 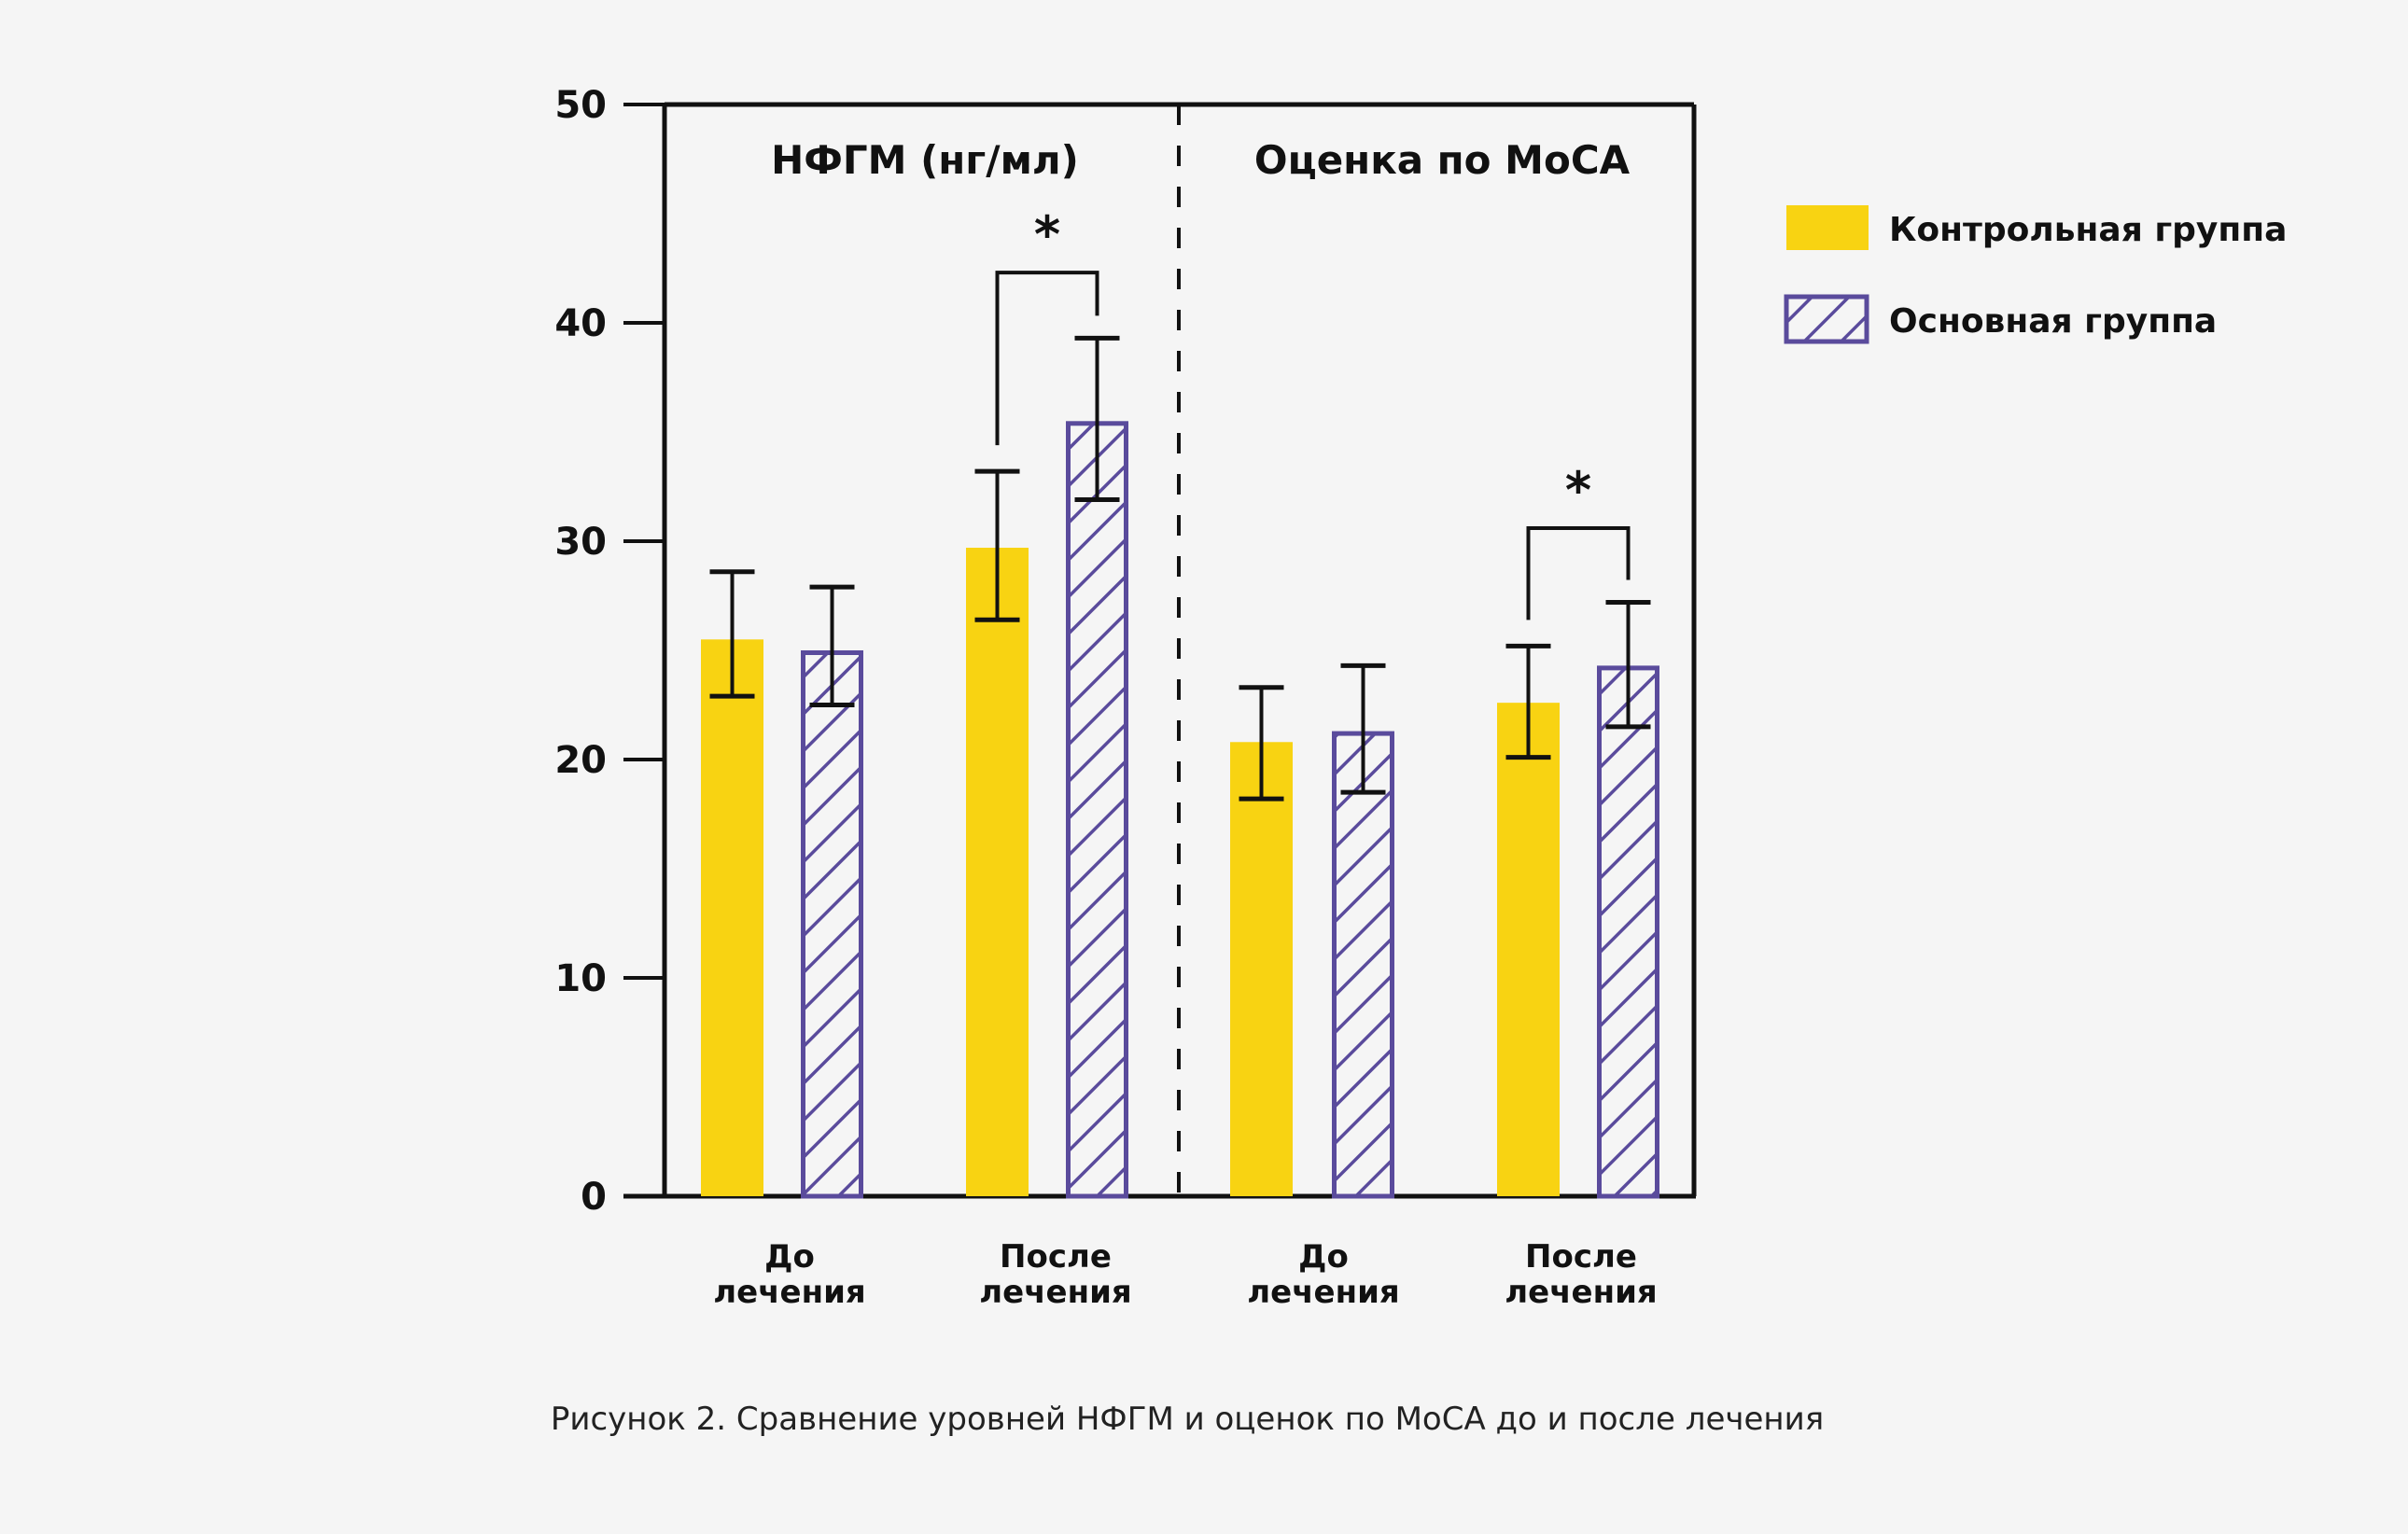 What do you see at coordinates (580, 543) in the screenshot?
I see `y-tick-label: 30` at bounding box center [580, 543].